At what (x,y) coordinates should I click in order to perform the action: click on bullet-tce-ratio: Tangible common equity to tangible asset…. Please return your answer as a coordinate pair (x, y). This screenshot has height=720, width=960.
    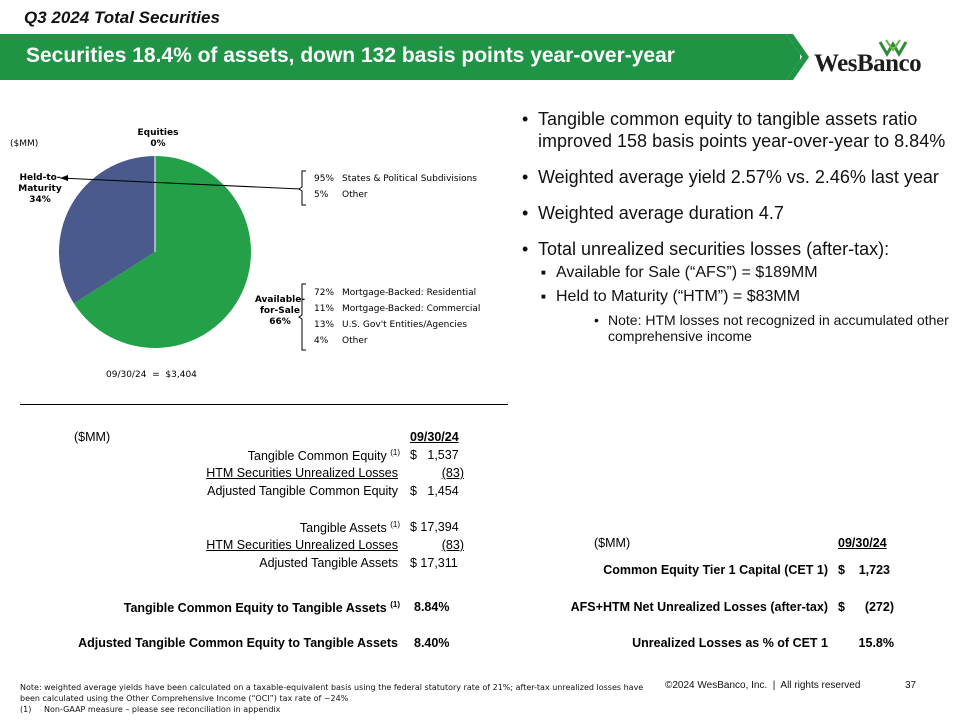
    Looking at the image, I should click on (735, 130).